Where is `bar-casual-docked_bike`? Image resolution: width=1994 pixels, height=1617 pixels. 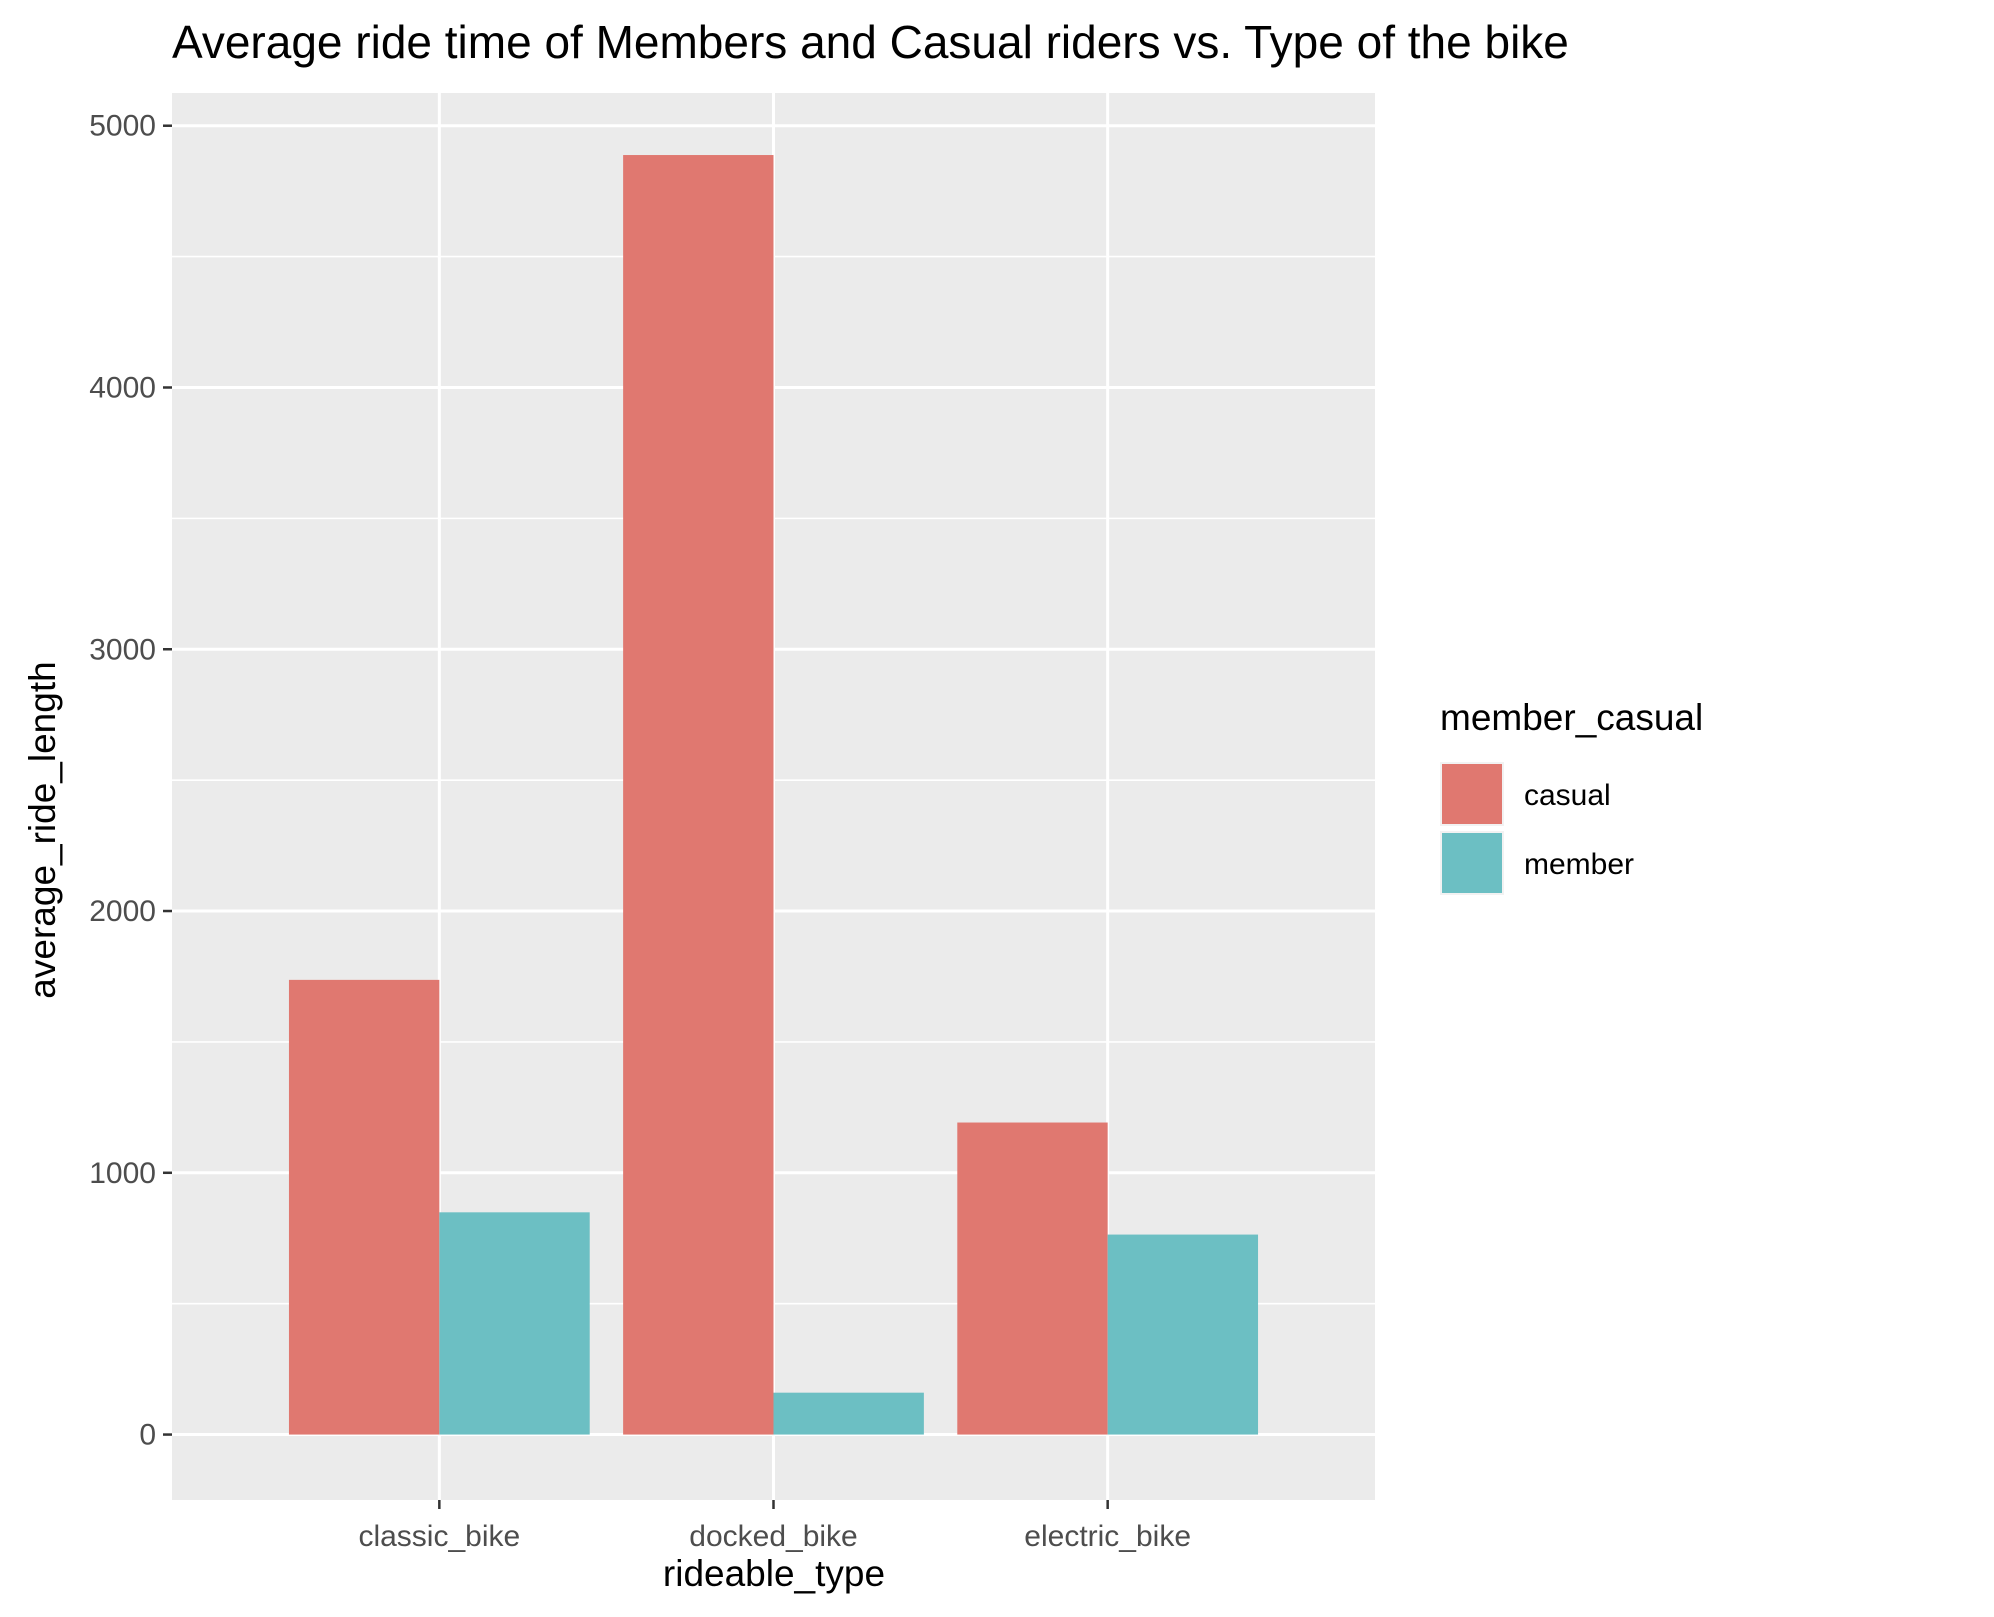
bar-casual-docked_bike is located at coordinates (698, 795).